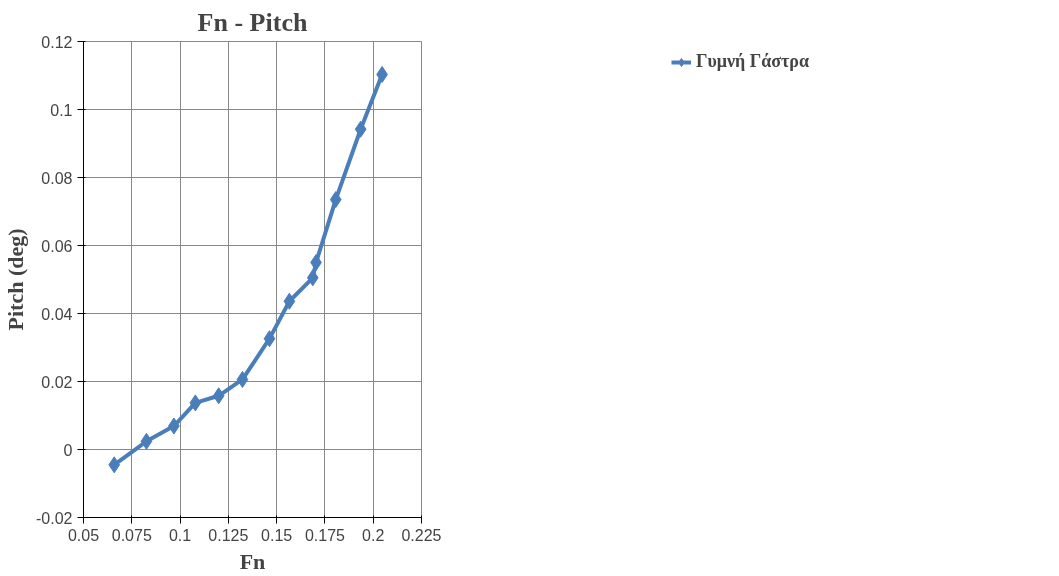  Describe the element at coordinates (325, 535) in the screenshot. I see `x-tick-label: 0.175` at that location.